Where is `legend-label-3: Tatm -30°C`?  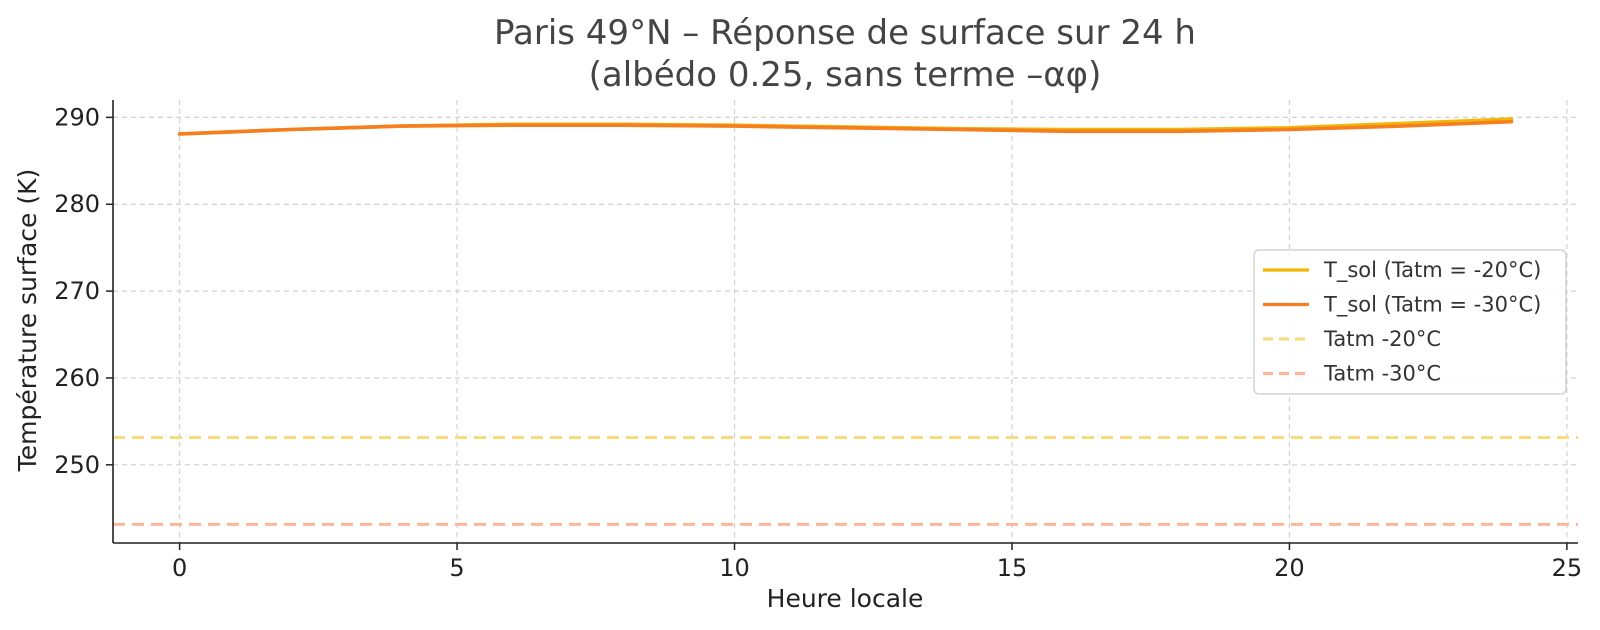
legend-label-3: Tatm -30°C is located at coordinates (1382, 374).